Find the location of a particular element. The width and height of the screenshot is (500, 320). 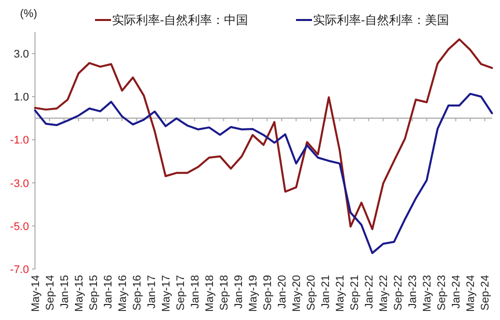

x-tick-label: Sep-15 is located at coordinates (94, 292).